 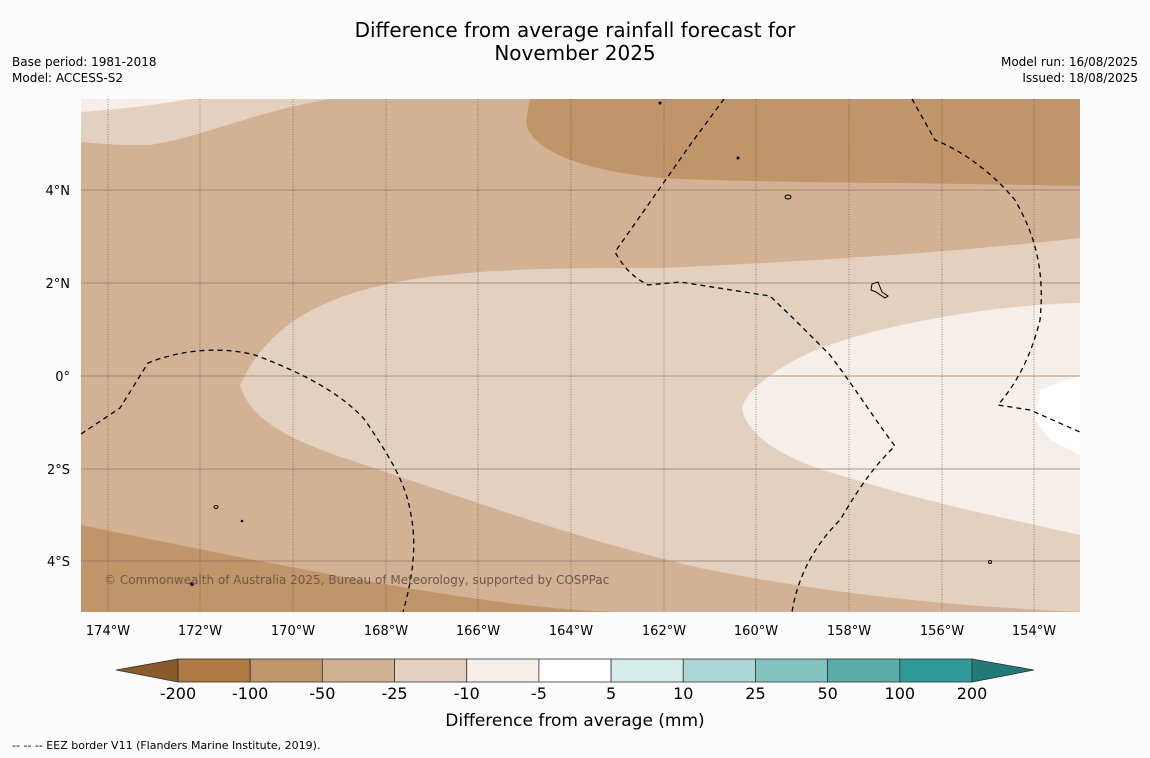 What do you see at coordinates (1069, 70) in the screenshot?
I see `meta-right: Model run: 16/08/2025 Issued: 18/08/2025` at bounding box center [1069, 70].